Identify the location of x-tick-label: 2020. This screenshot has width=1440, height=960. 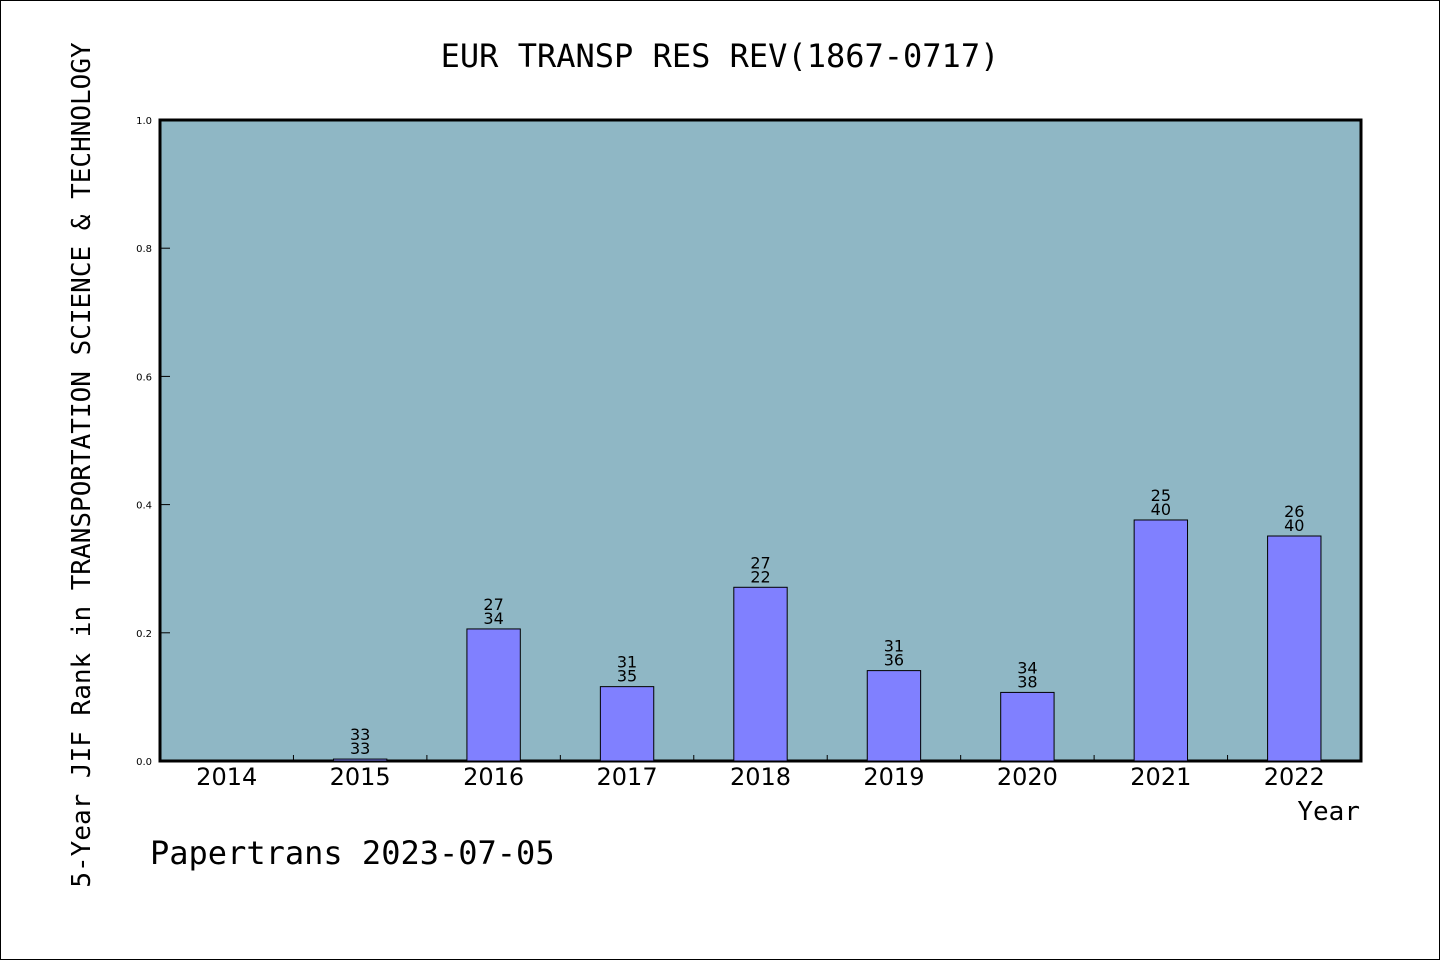
(1027, 777).